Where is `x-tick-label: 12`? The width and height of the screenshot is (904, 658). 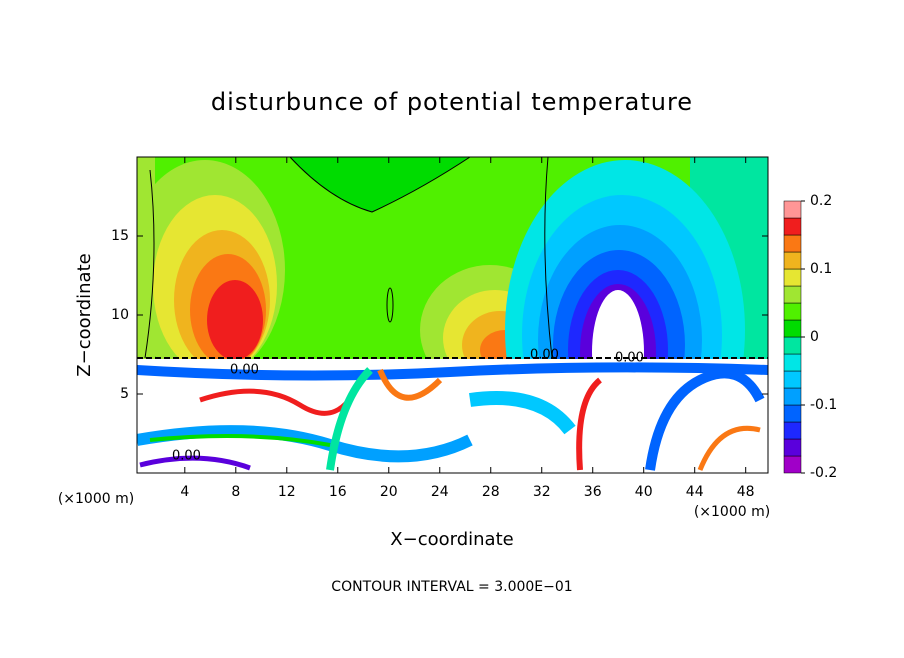
x-tick-label: 12 is located at coordinates (287, 492).